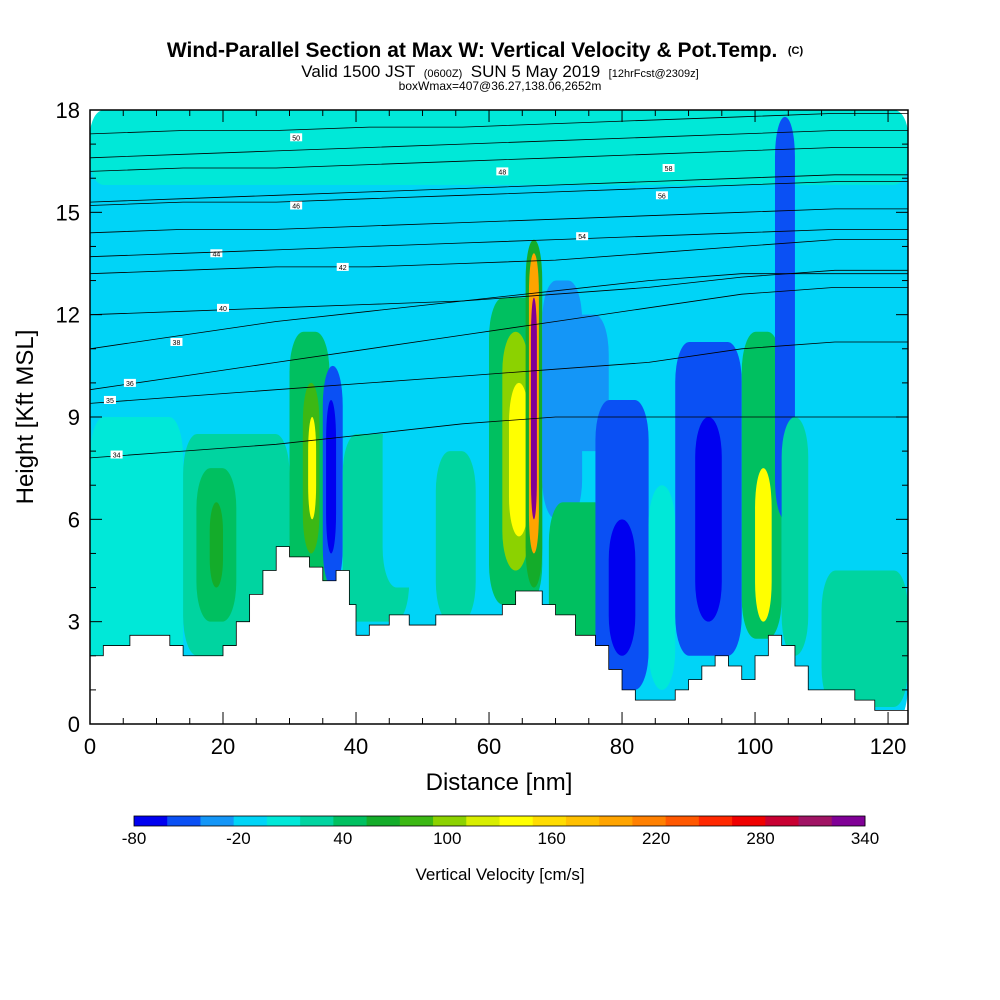  I want to click on terrain, so click(499, 635).